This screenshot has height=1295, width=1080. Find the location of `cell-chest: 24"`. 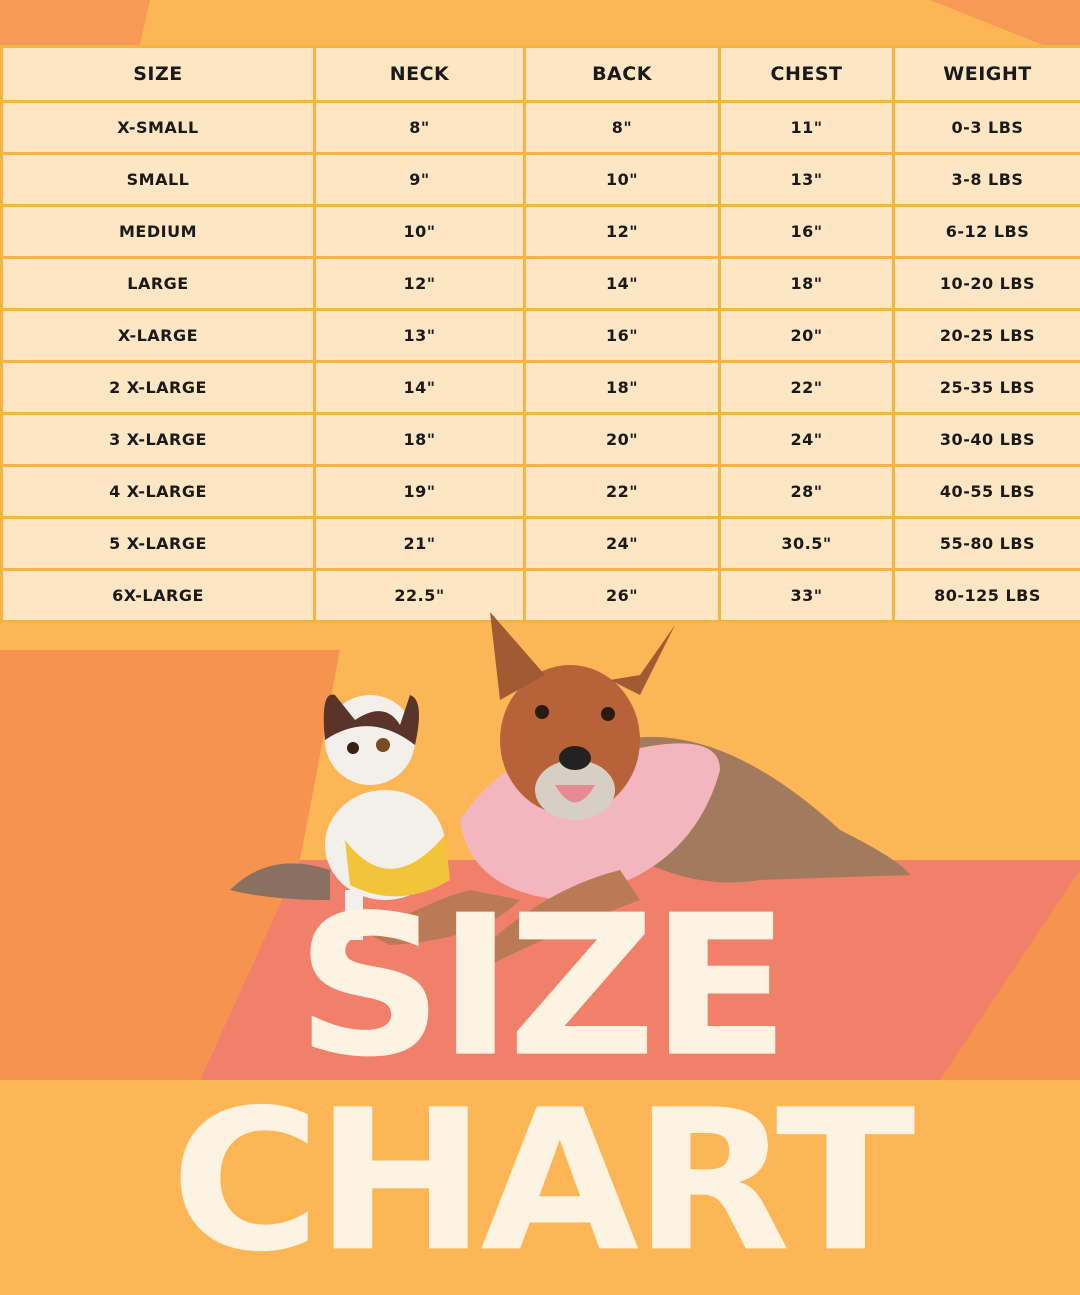

cell-chest: 24" is located at coordinates (807, 440).